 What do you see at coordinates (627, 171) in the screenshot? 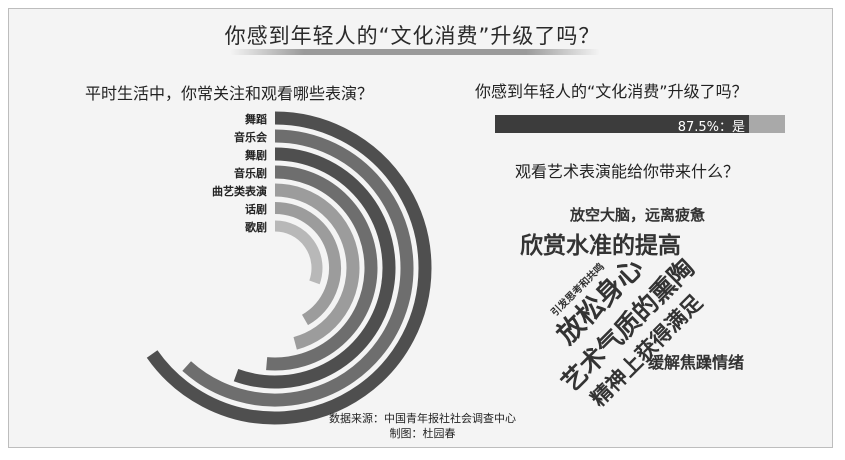
I see `right-question-2: 观看艺术表演能给你带来什么？` at bounding box center [627, 171].